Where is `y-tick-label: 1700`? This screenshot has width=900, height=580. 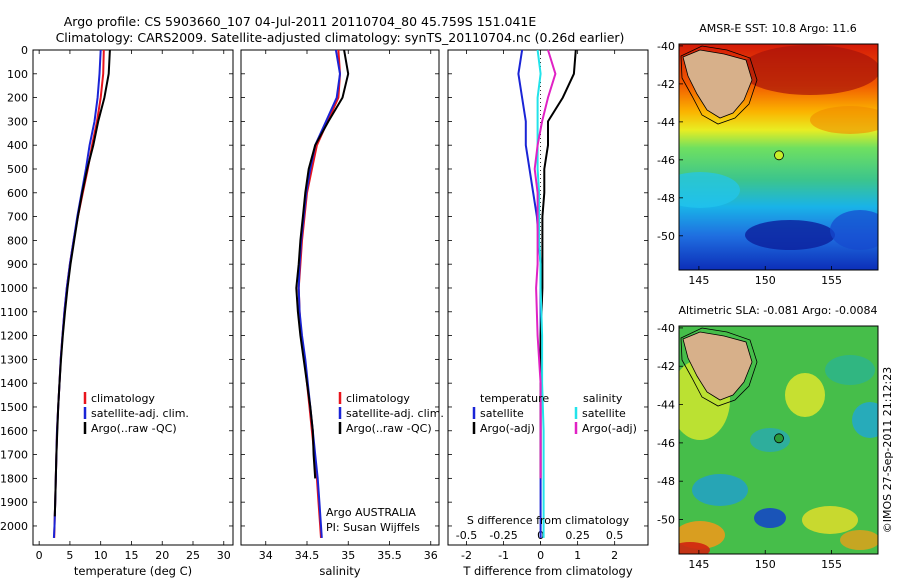
y-tick-label: 1700 is located at coordinates (14, 455).